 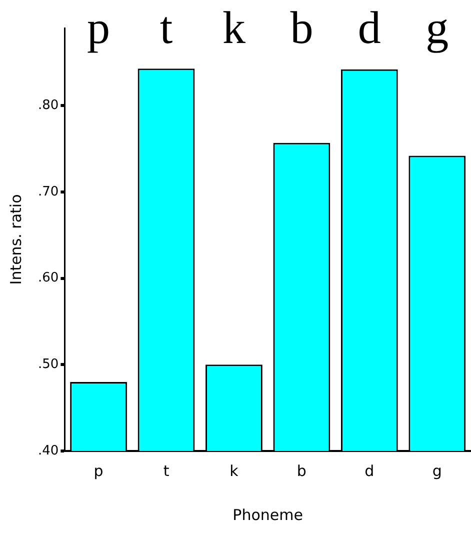 What do you see at coordinates (302, 27) in the screenshot?
I see `x-tick-label: b` at bounding box center [302, 27].